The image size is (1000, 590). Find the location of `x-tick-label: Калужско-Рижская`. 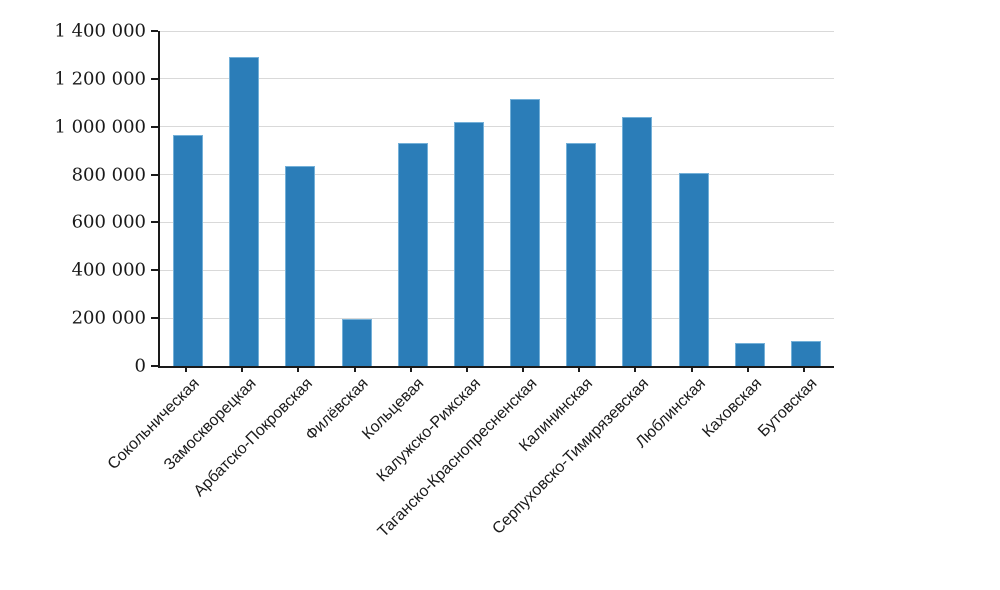

x-tick-label: Калужско-Рижская is located at coordinates (428, 430).